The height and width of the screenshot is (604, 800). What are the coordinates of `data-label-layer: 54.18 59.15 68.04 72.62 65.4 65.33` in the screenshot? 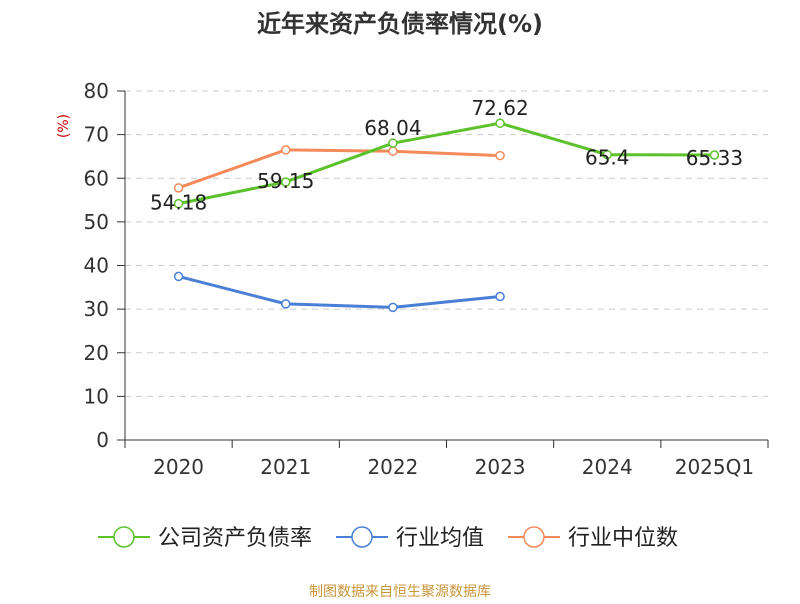 It's located at (446, 155).